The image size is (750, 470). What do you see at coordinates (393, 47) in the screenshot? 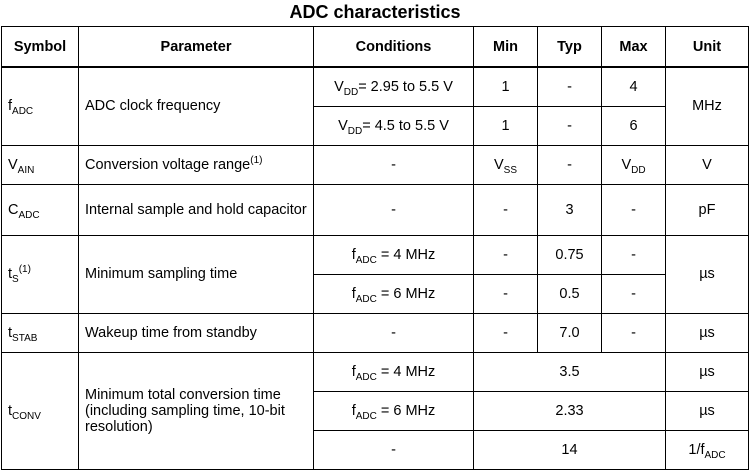
I see `header-conditions: Conditions` at bounding box center [393, 47].